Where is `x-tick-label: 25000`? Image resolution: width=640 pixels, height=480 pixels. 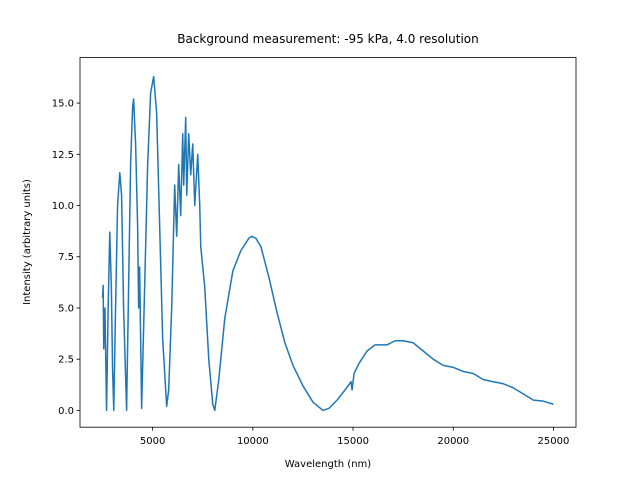
x-tick-label: 25000 is located at coordinates (554, 441).